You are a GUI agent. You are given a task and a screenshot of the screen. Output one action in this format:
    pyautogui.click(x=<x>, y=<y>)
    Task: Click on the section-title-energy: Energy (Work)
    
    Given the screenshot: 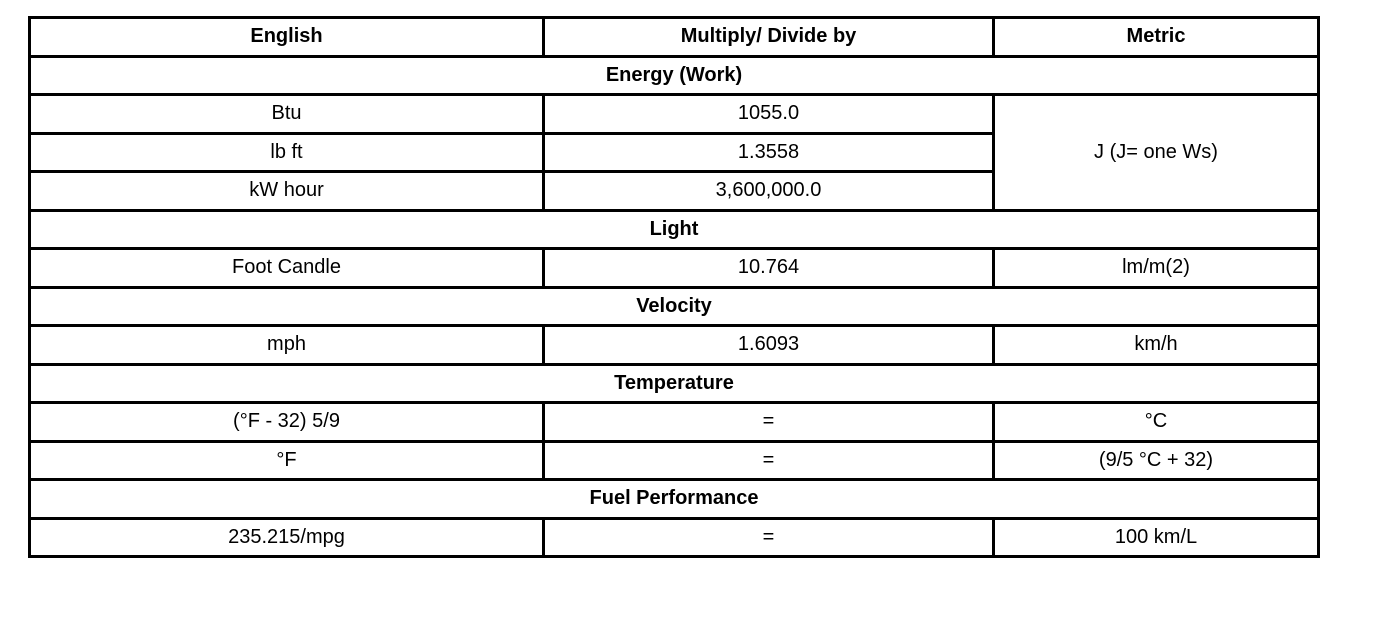 What is the action you would take?
    pyautogui.click(x=674, y=75)
    